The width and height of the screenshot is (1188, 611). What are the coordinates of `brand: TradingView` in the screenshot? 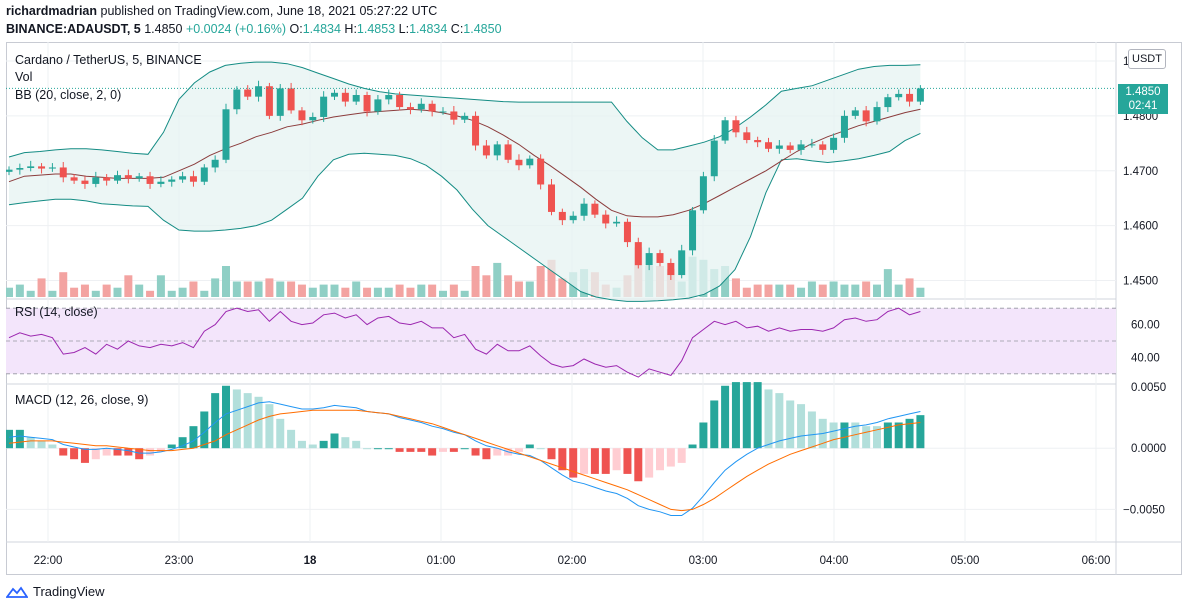 It's located at (55, 591).